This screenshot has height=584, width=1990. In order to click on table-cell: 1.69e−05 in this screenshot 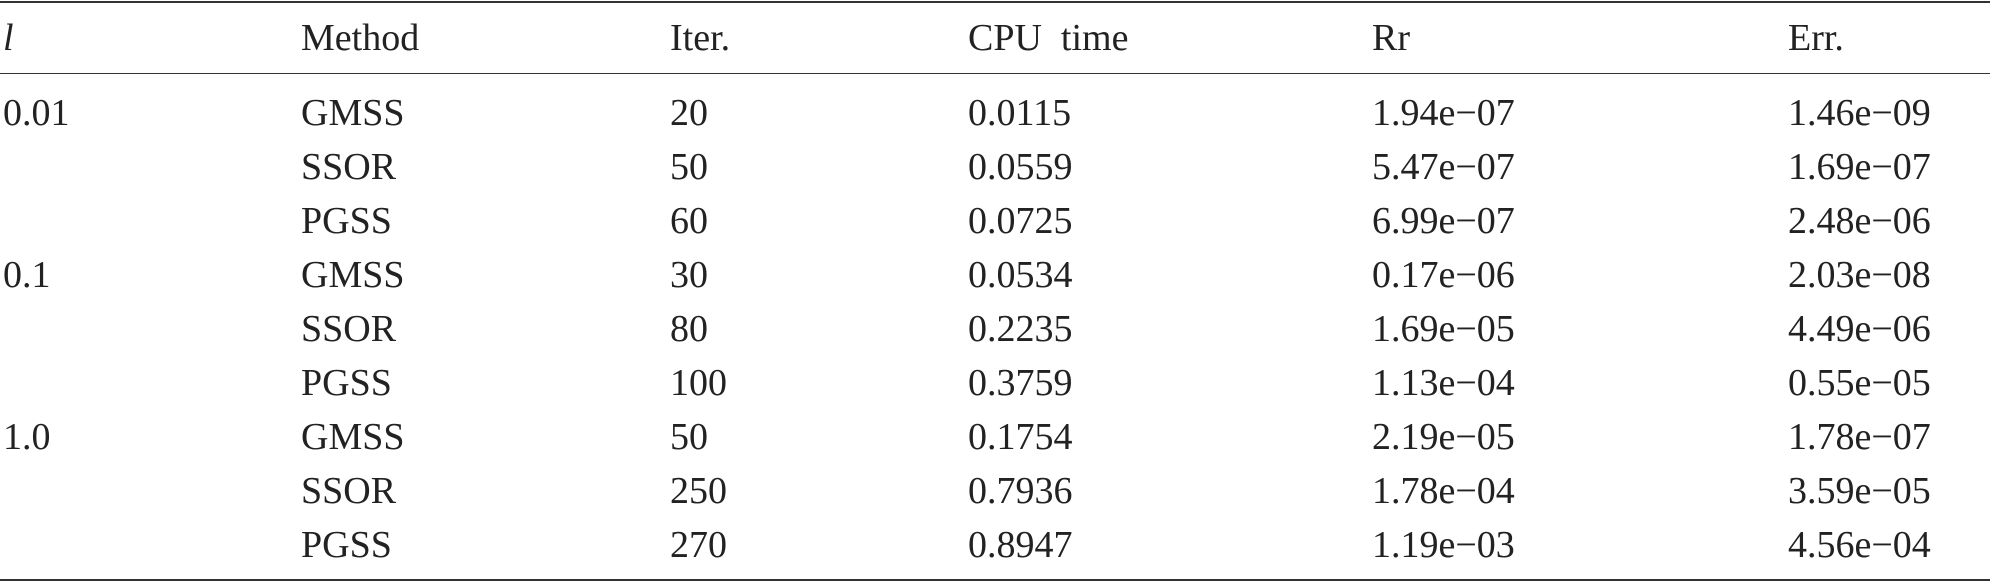, I will do `click(1443, 329)`.